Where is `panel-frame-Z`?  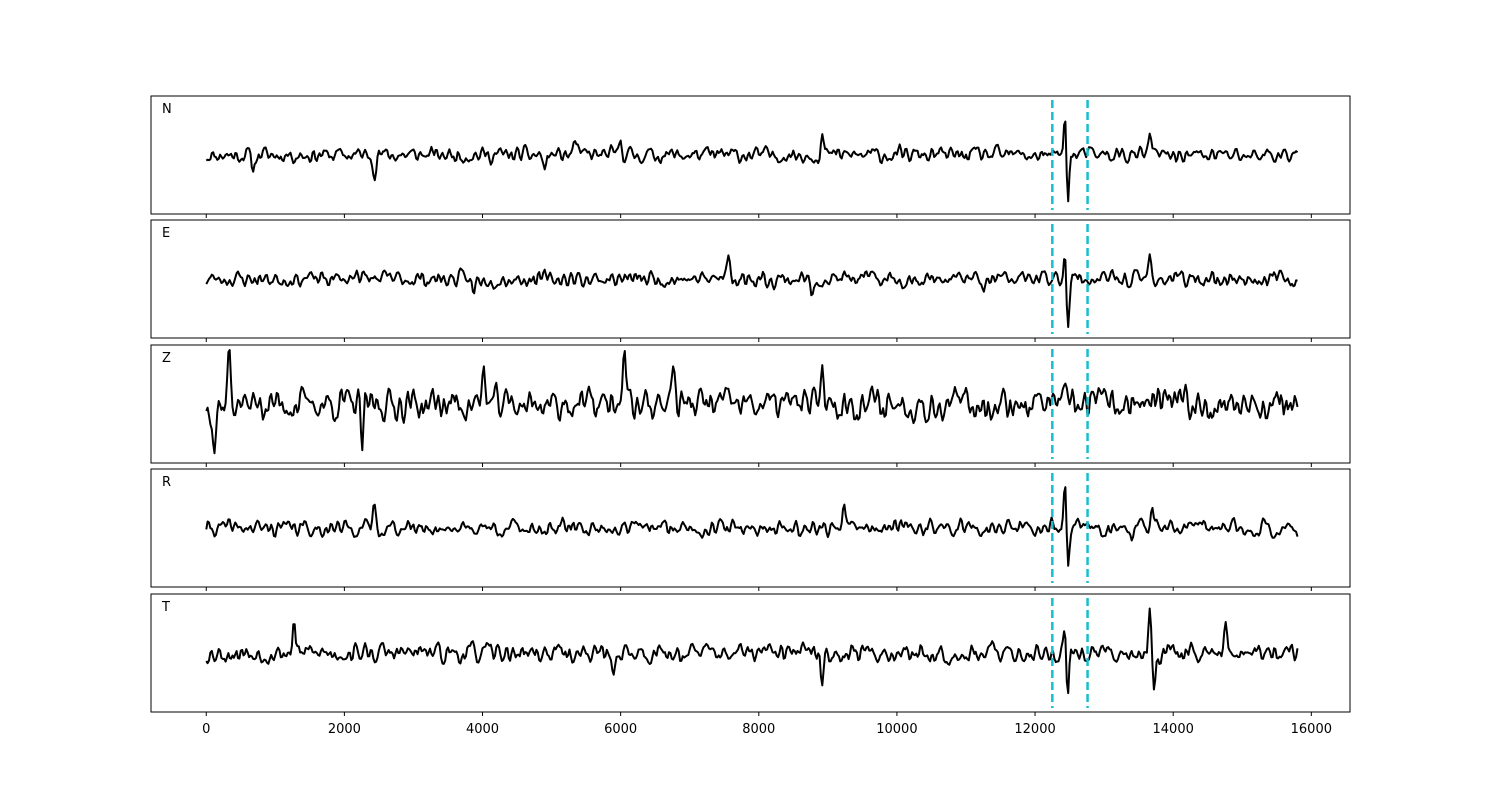 panel-frame-Z is located at coordinates (750, 404).